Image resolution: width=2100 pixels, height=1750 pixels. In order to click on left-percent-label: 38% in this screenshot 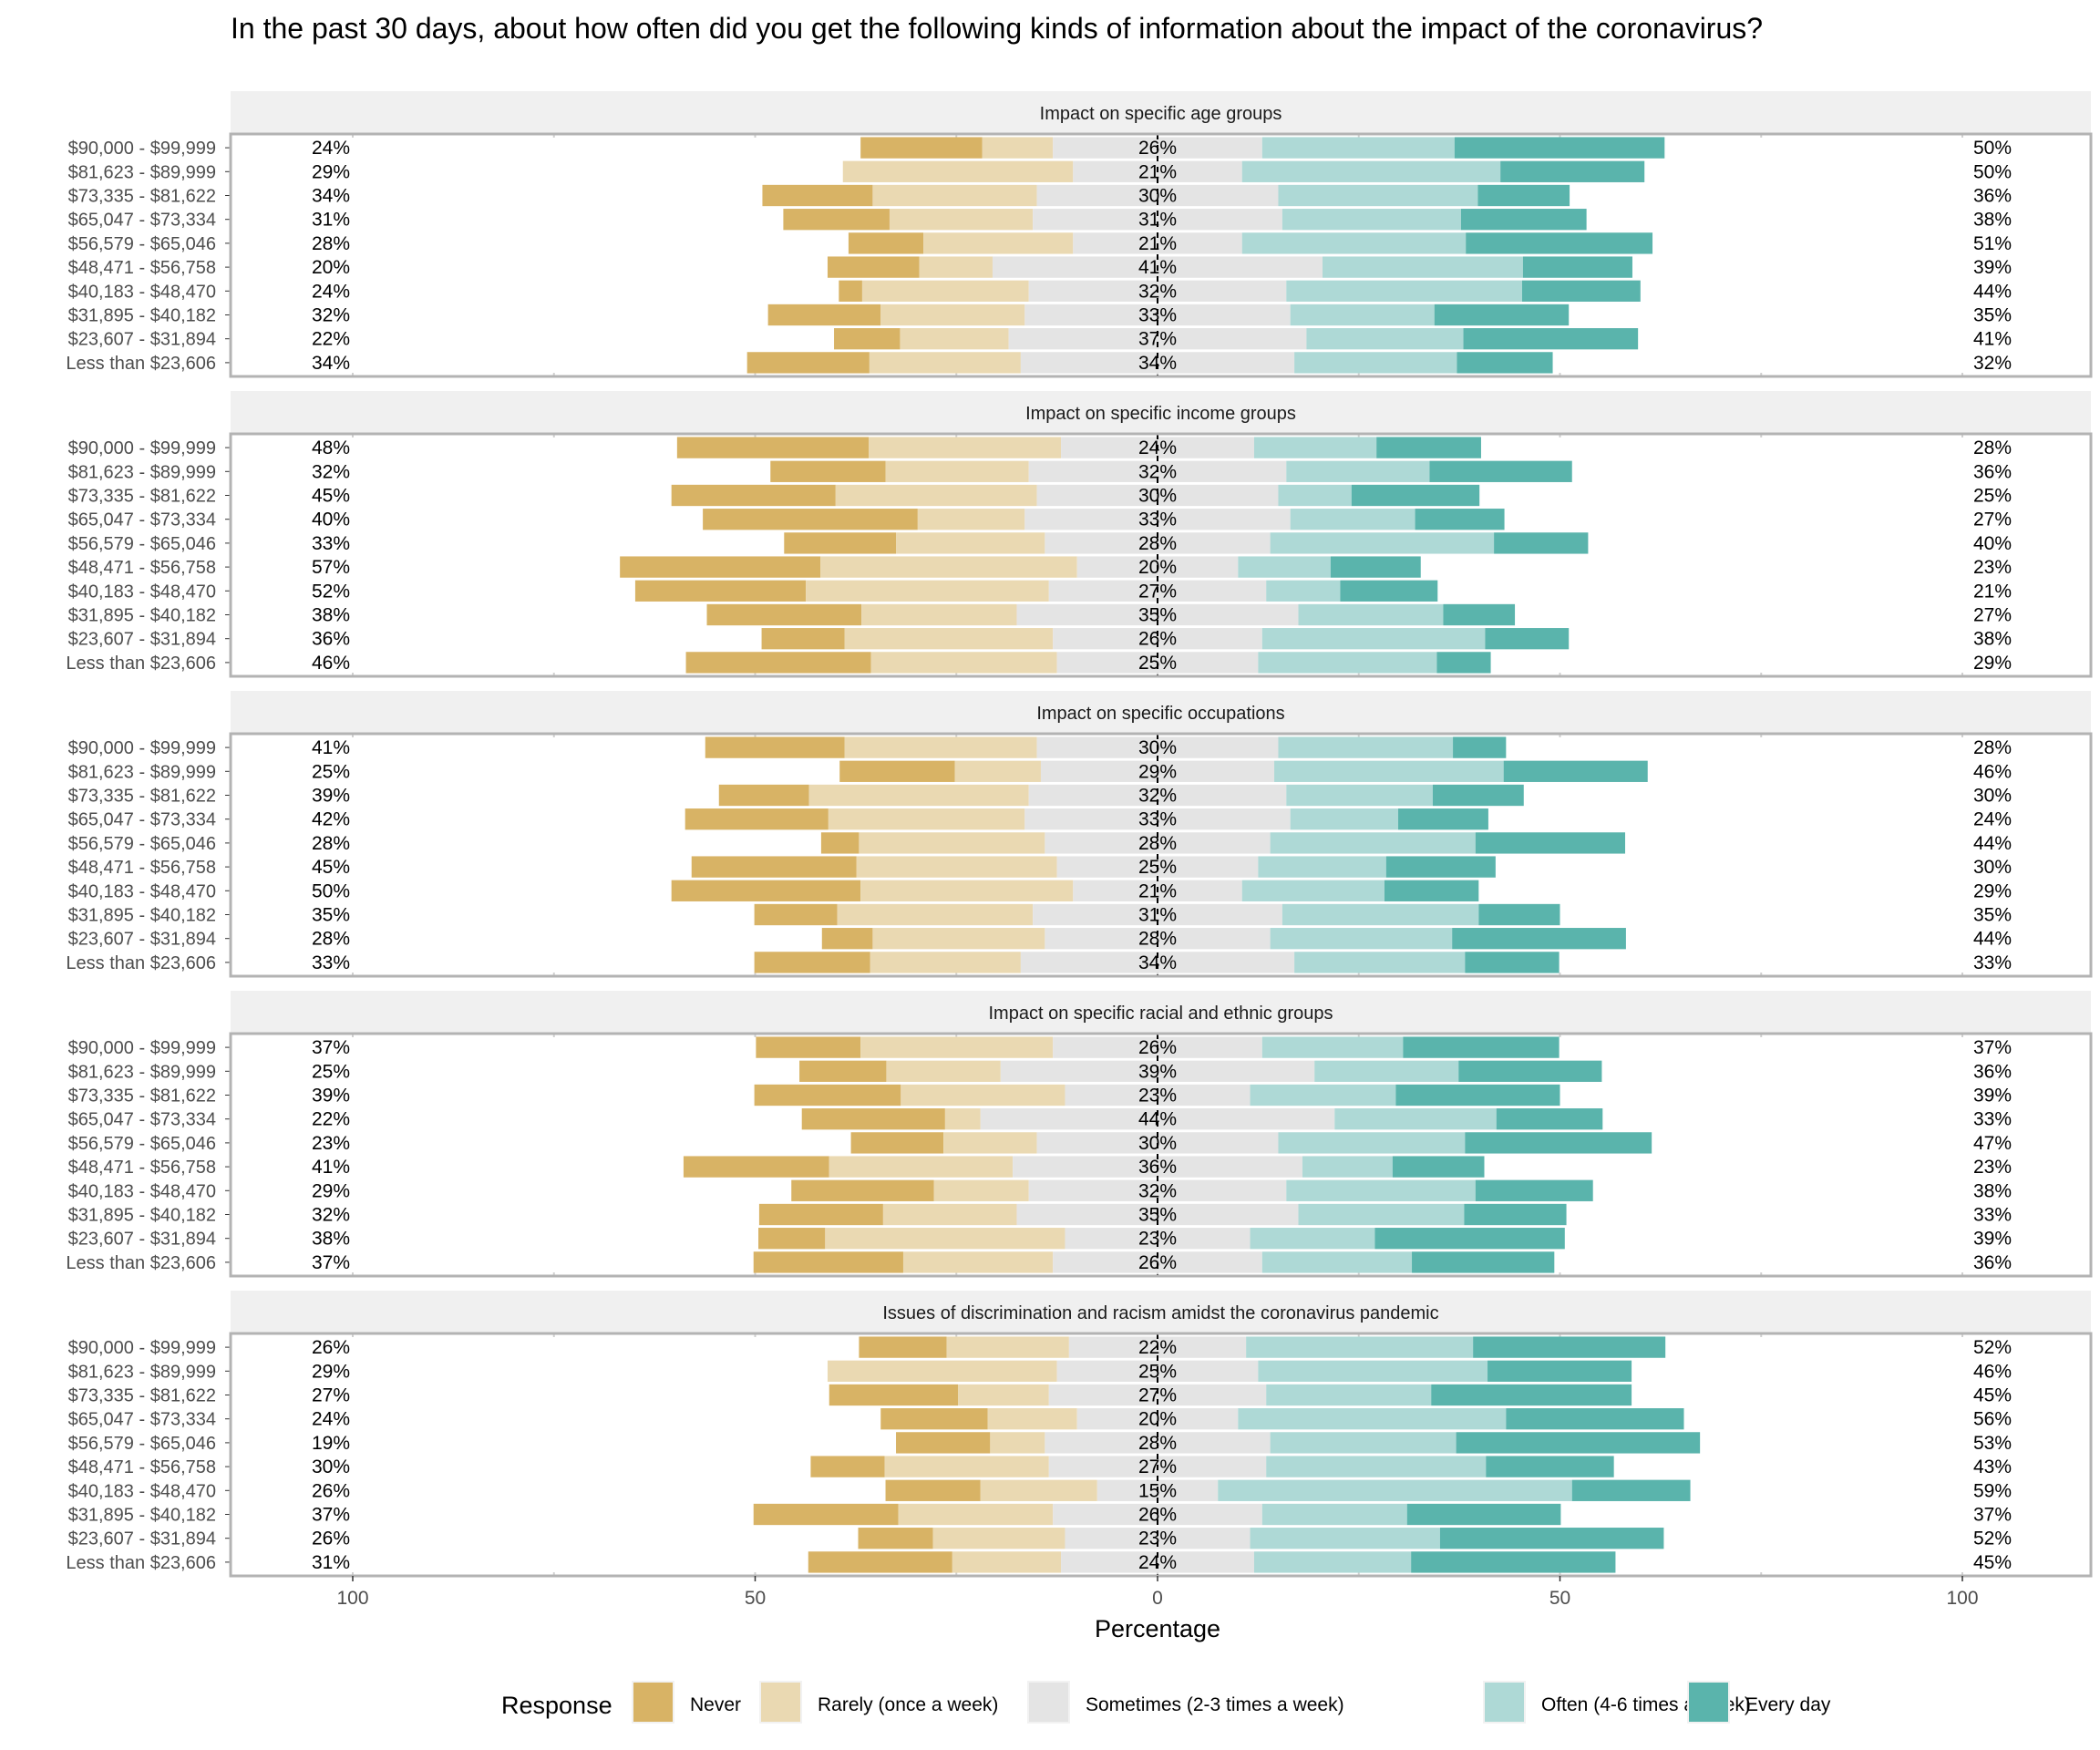, I will do `click(331, 615)`.